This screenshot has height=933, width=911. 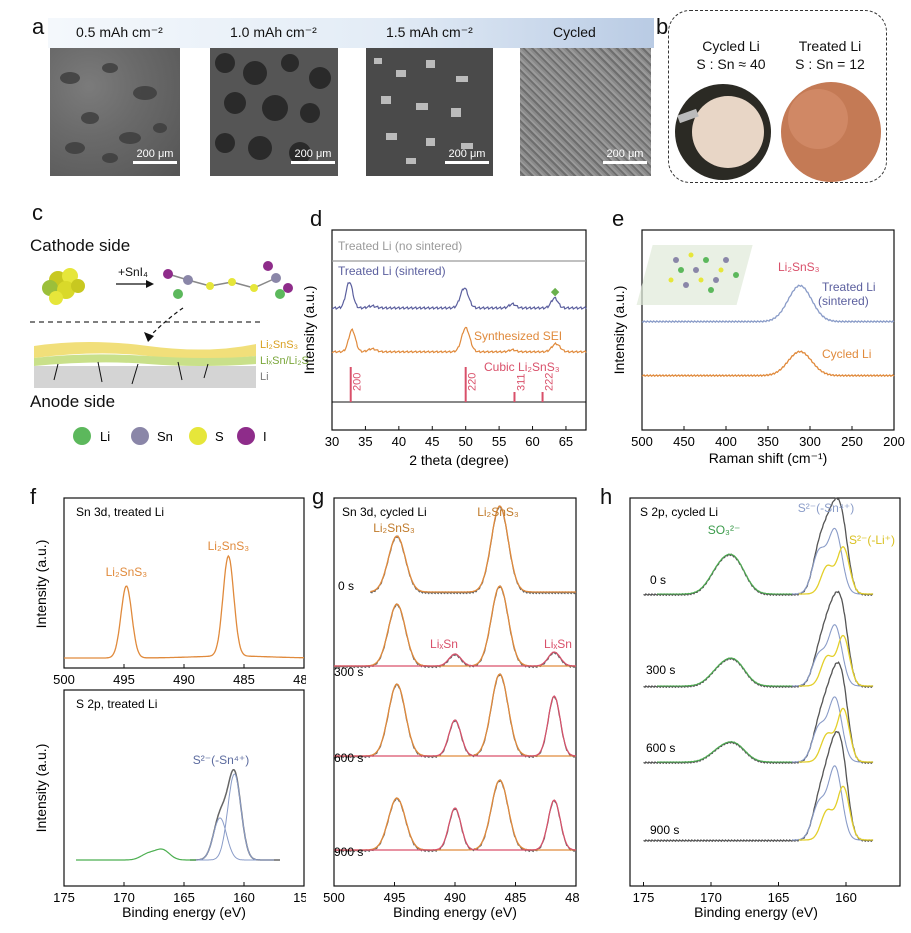 I want to click on chart-h-ticks: 175 170 165 160, so click(x=745, y=893).